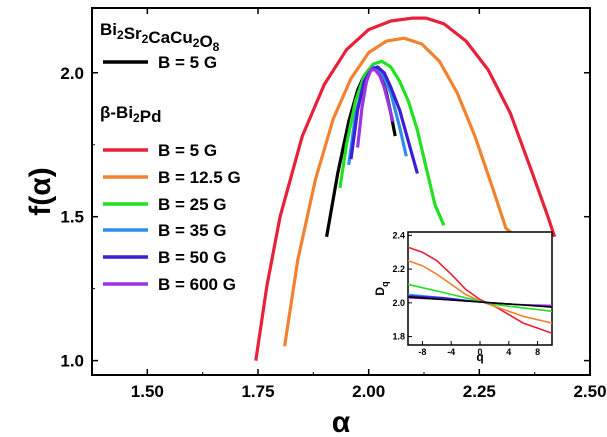 This screenshot has width=607, height=437. What do you see at coordinates (72, 361) in the screenshot?
I see `y-tick-label: 1.0` at bounding box center [72, 361].